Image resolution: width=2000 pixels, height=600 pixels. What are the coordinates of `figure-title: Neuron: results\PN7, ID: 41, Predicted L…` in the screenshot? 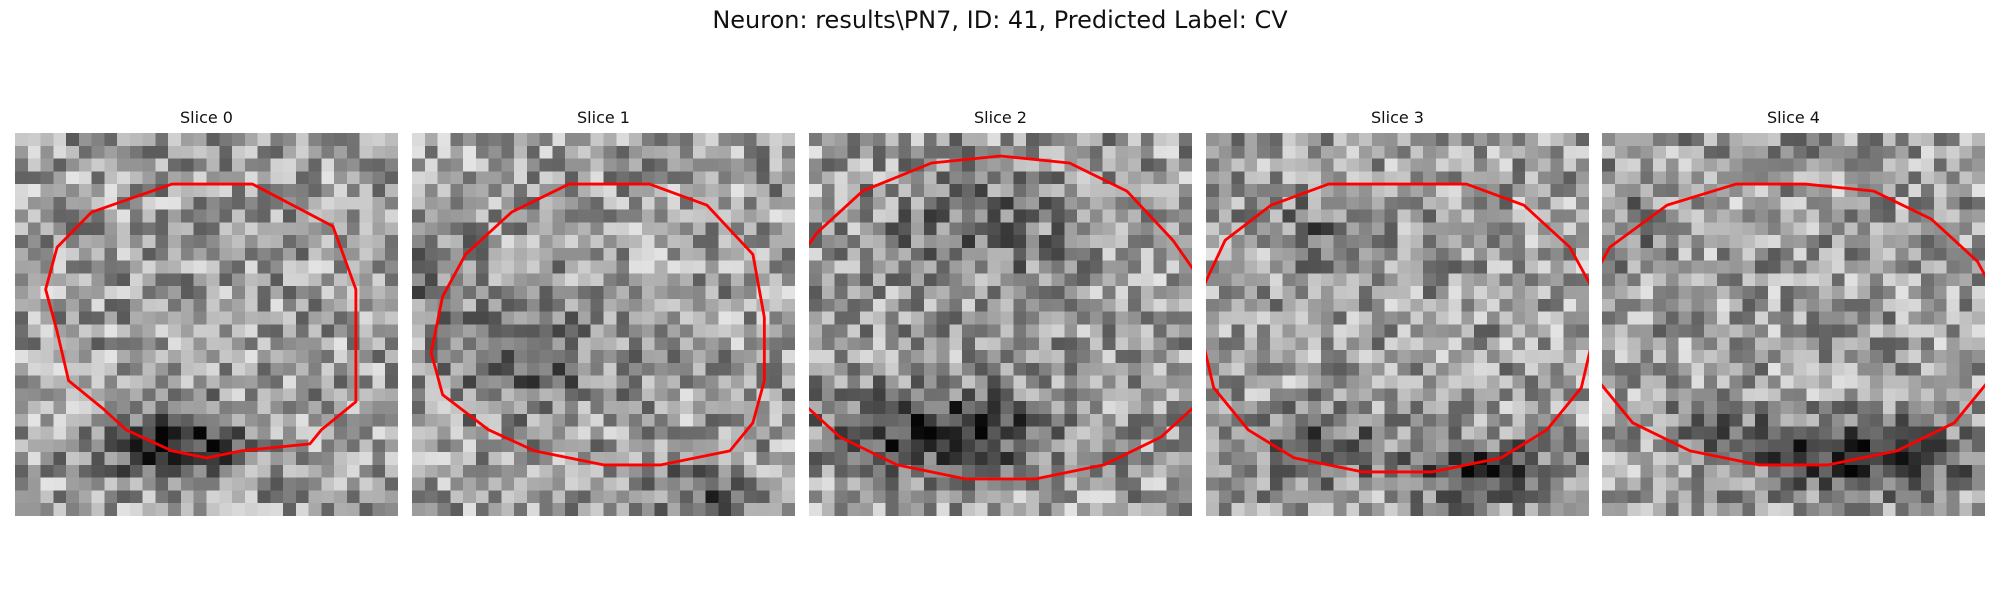 It's located at (1000, 20).